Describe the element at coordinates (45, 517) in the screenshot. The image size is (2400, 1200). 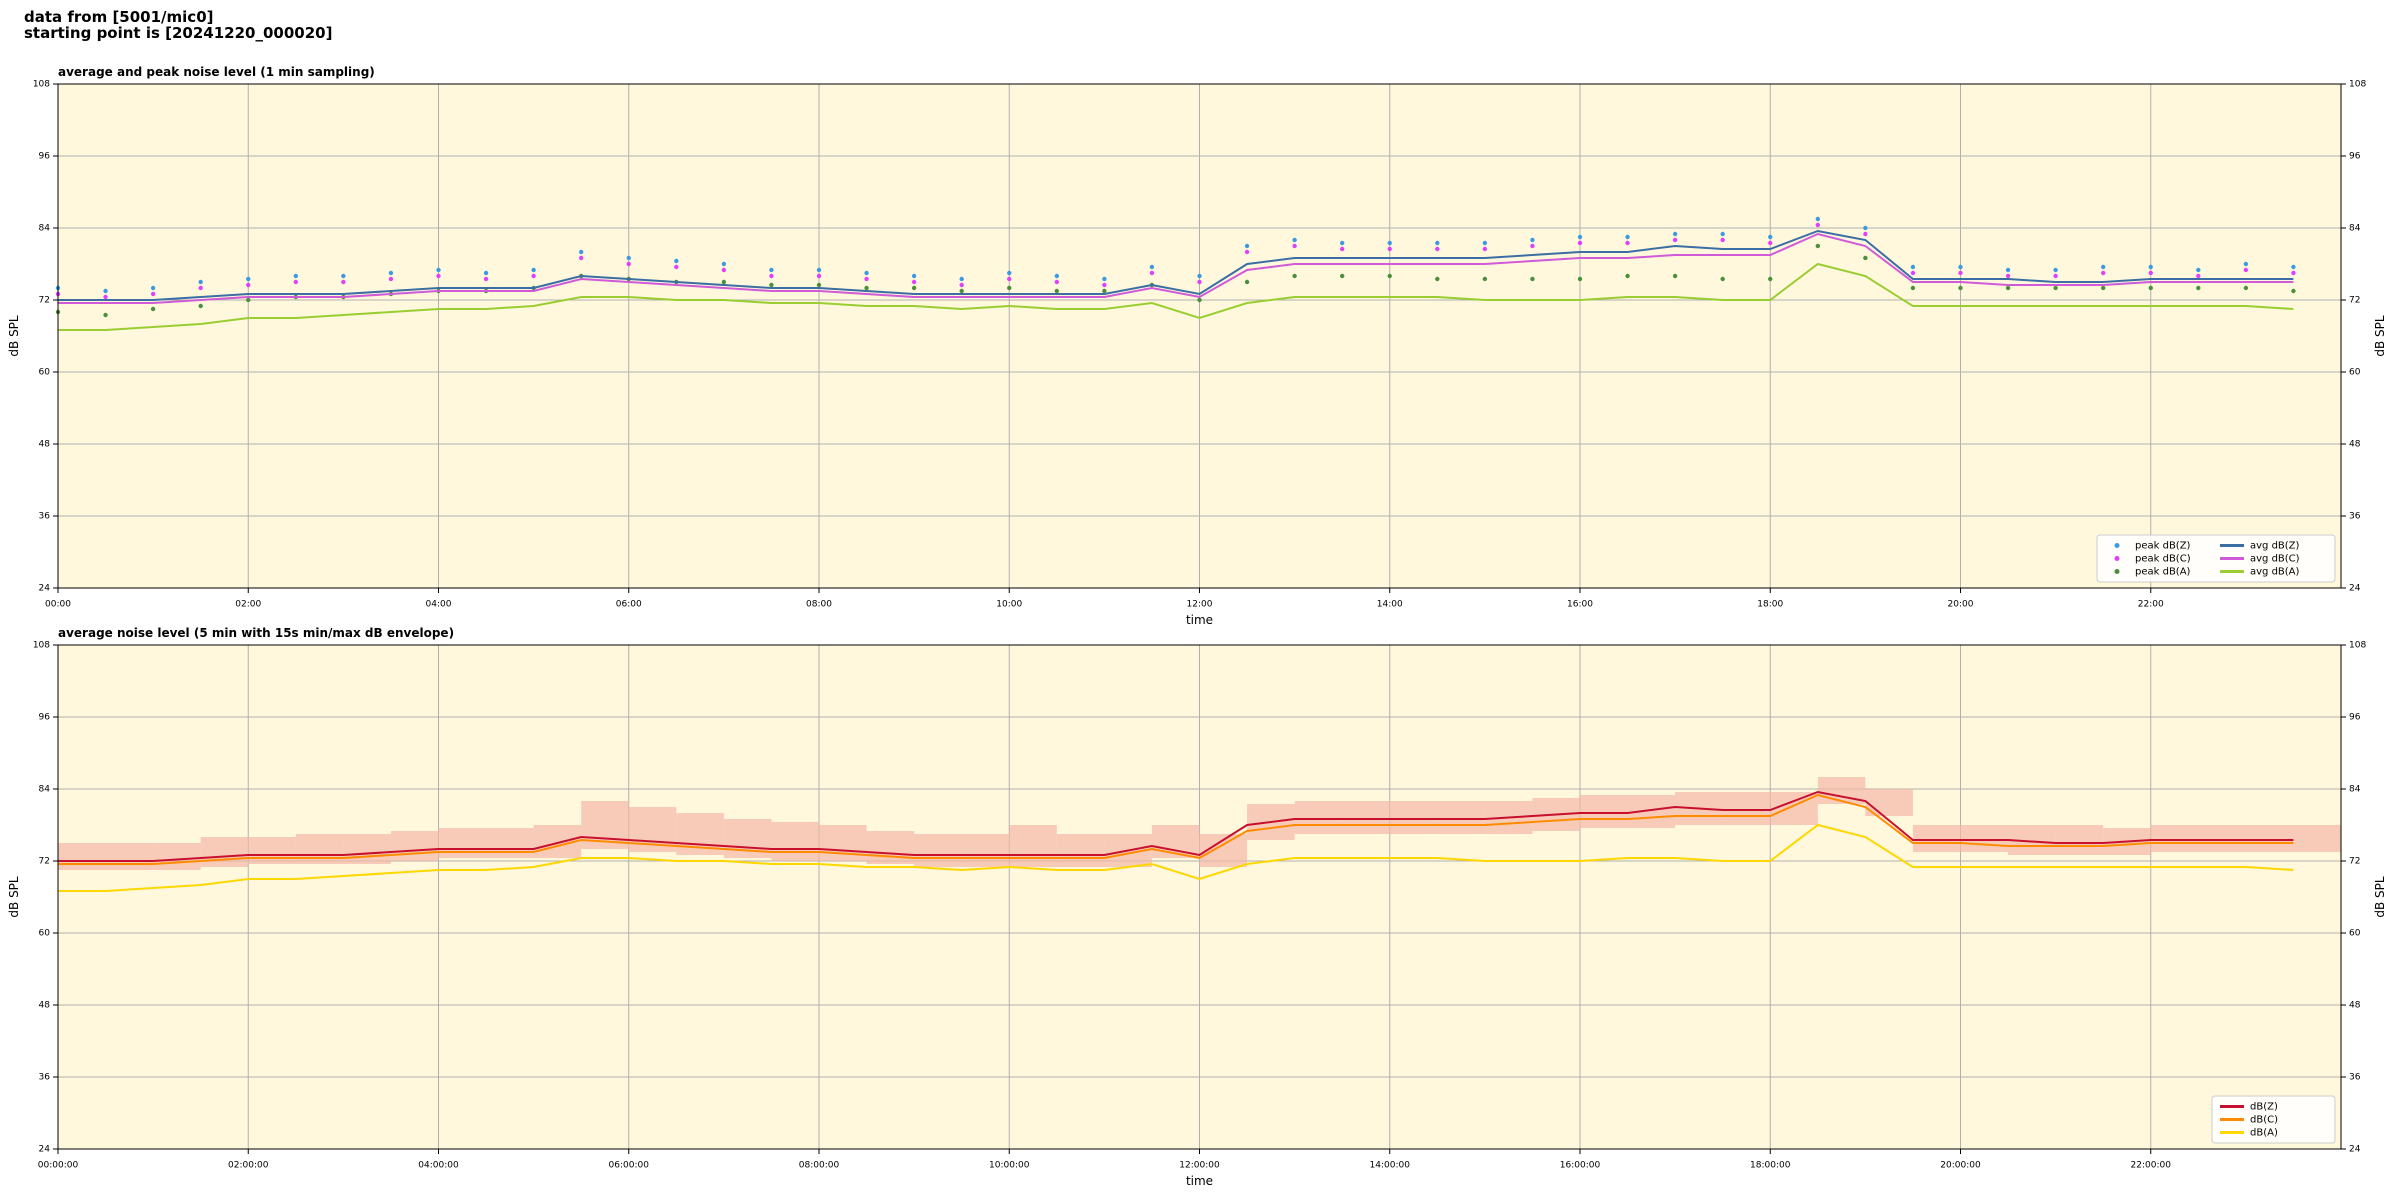
I see `y-tick-label: 36` at that location.